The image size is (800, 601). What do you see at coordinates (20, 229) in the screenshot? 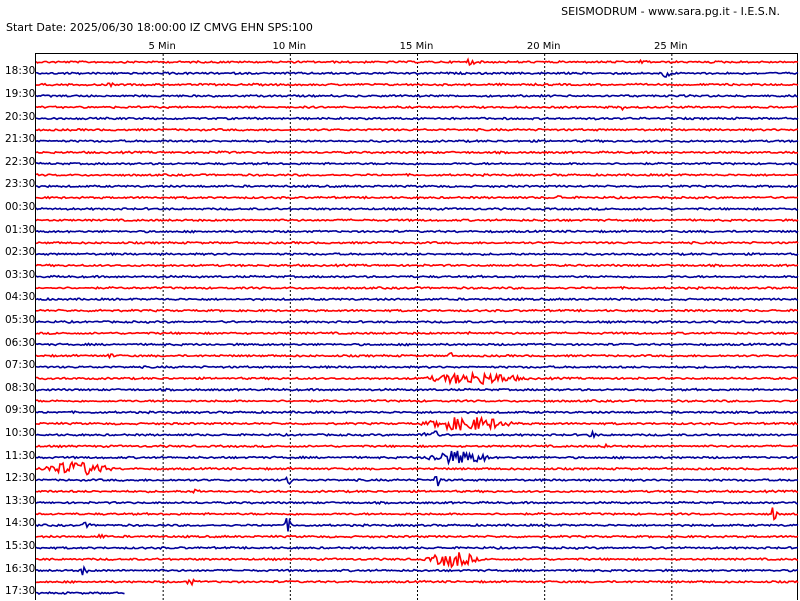
I see `row-time-label: 01:30` at bounding box center [20, 229].